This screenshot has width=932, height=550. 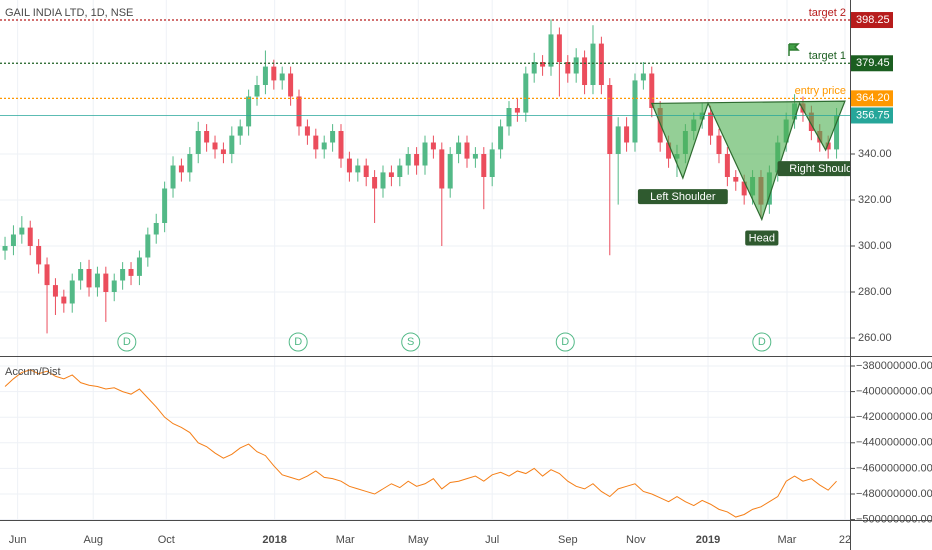 What do you see at coordinates (345, 540) in the screenshot?
I see `x-tick-label: Mar` at bounding box center [345, 540].